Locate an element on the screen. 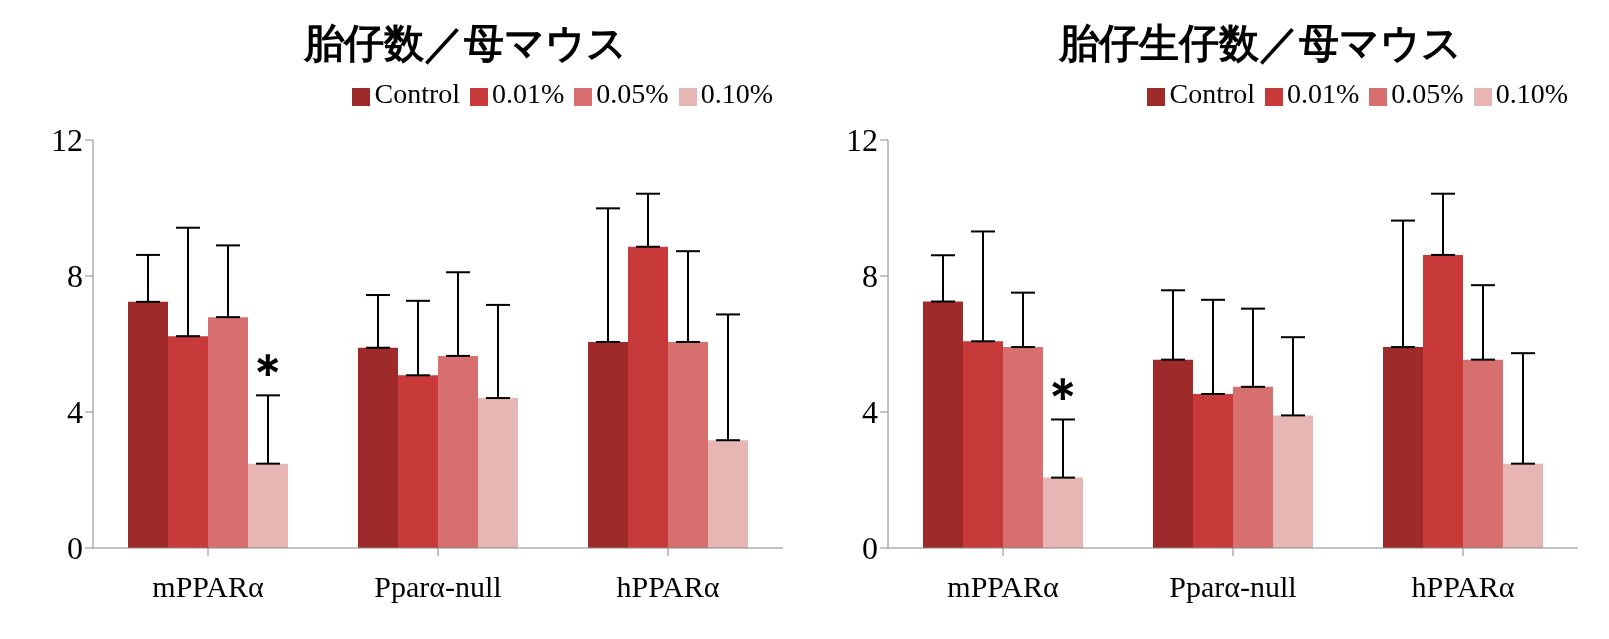 The width and height of the screenshot is (1609, 639). chart-title: 胎仔数／母マウス is located at coordinates (465, 43).